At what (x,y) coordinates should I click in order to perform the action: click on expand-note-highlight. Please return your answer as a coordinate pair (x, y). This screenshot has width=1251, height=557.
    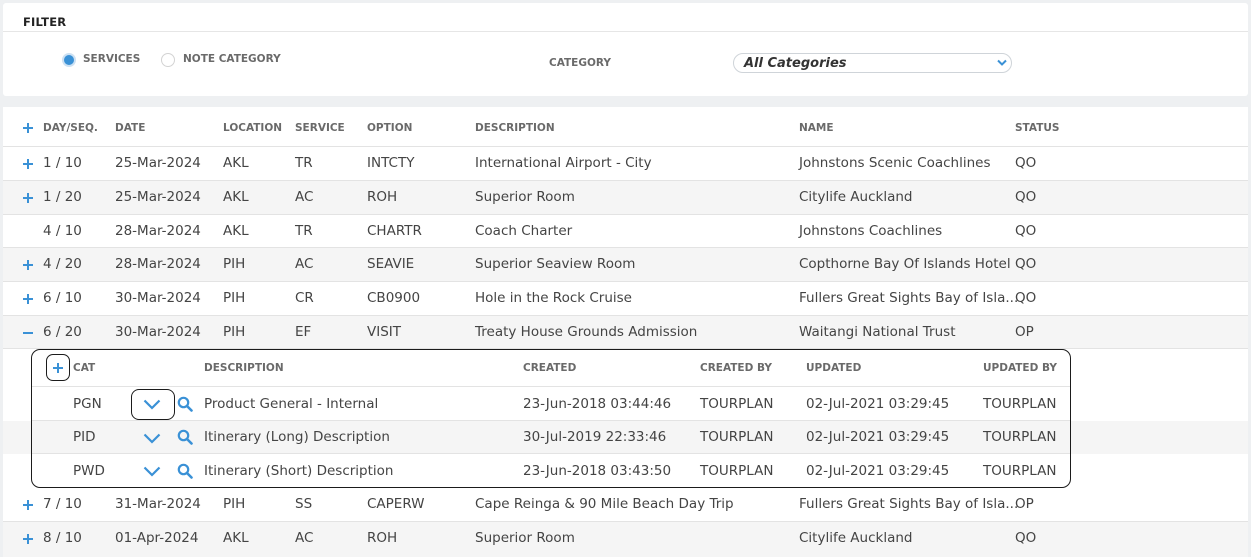
    Looking at the image, I should click on (153, 404).